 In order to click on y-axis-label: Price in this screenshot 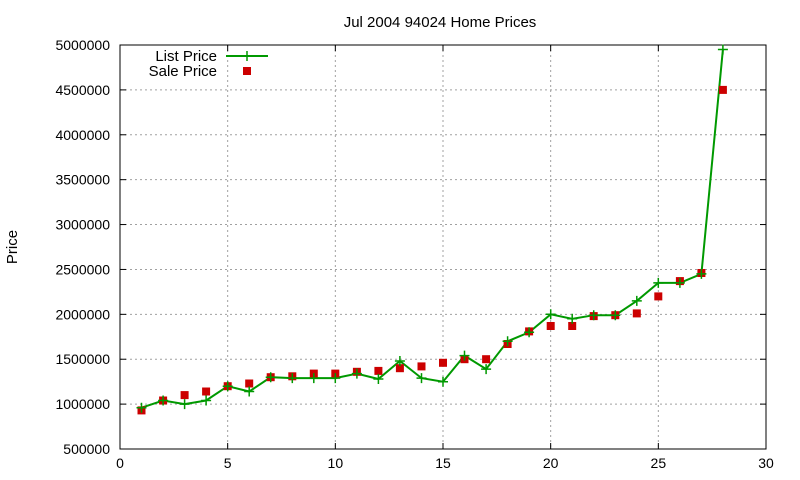, I will do `click(12, 247)`.